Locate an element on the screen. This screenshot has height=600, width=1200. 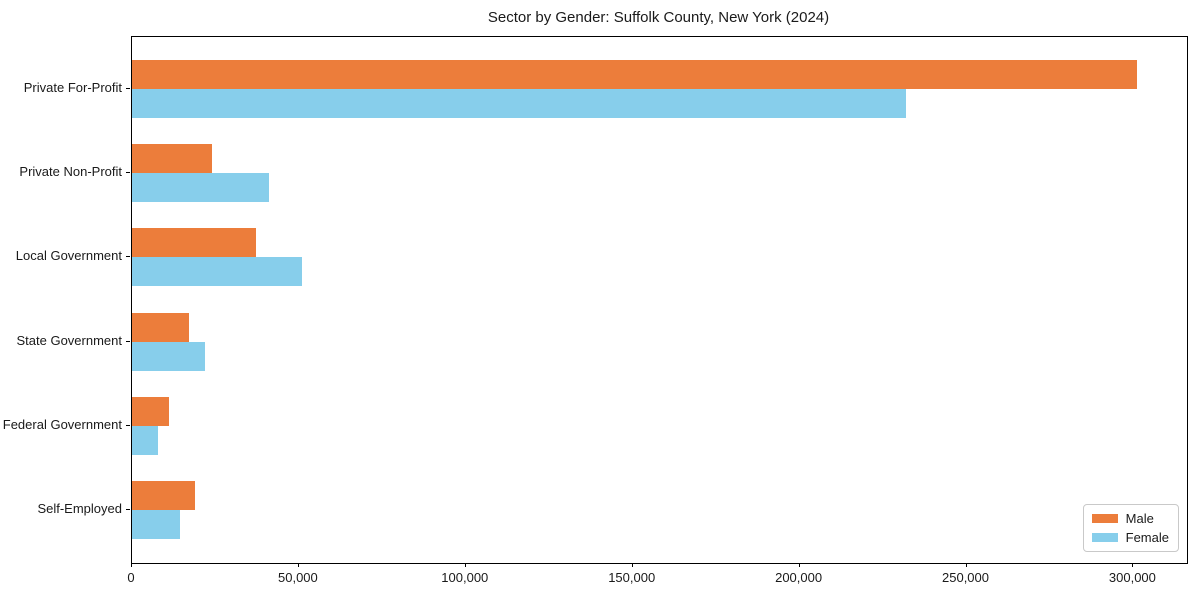
category-label-local-government: Local Government is located at coordinates (68, 256).